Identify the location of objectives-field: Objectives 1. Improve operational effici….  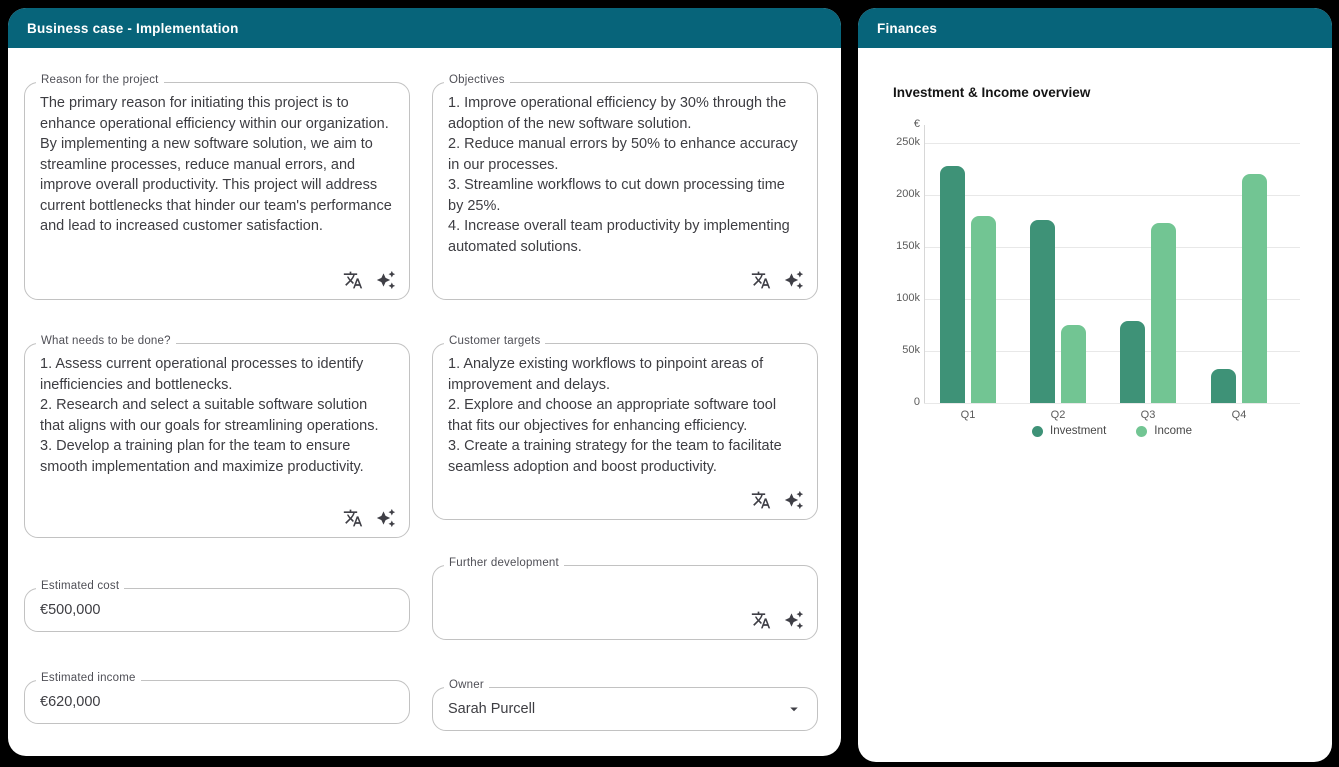
(625, 187).